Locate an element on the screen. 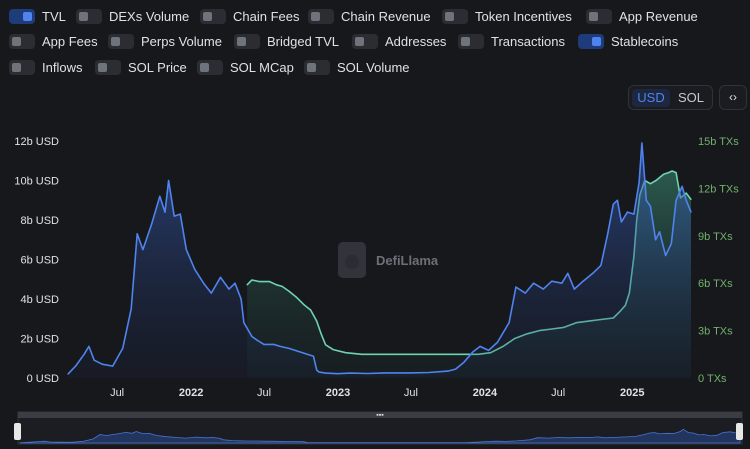 The height and width of the screenshot is (449, 750). slider-handle-bar is located at coordinates (380, 415).